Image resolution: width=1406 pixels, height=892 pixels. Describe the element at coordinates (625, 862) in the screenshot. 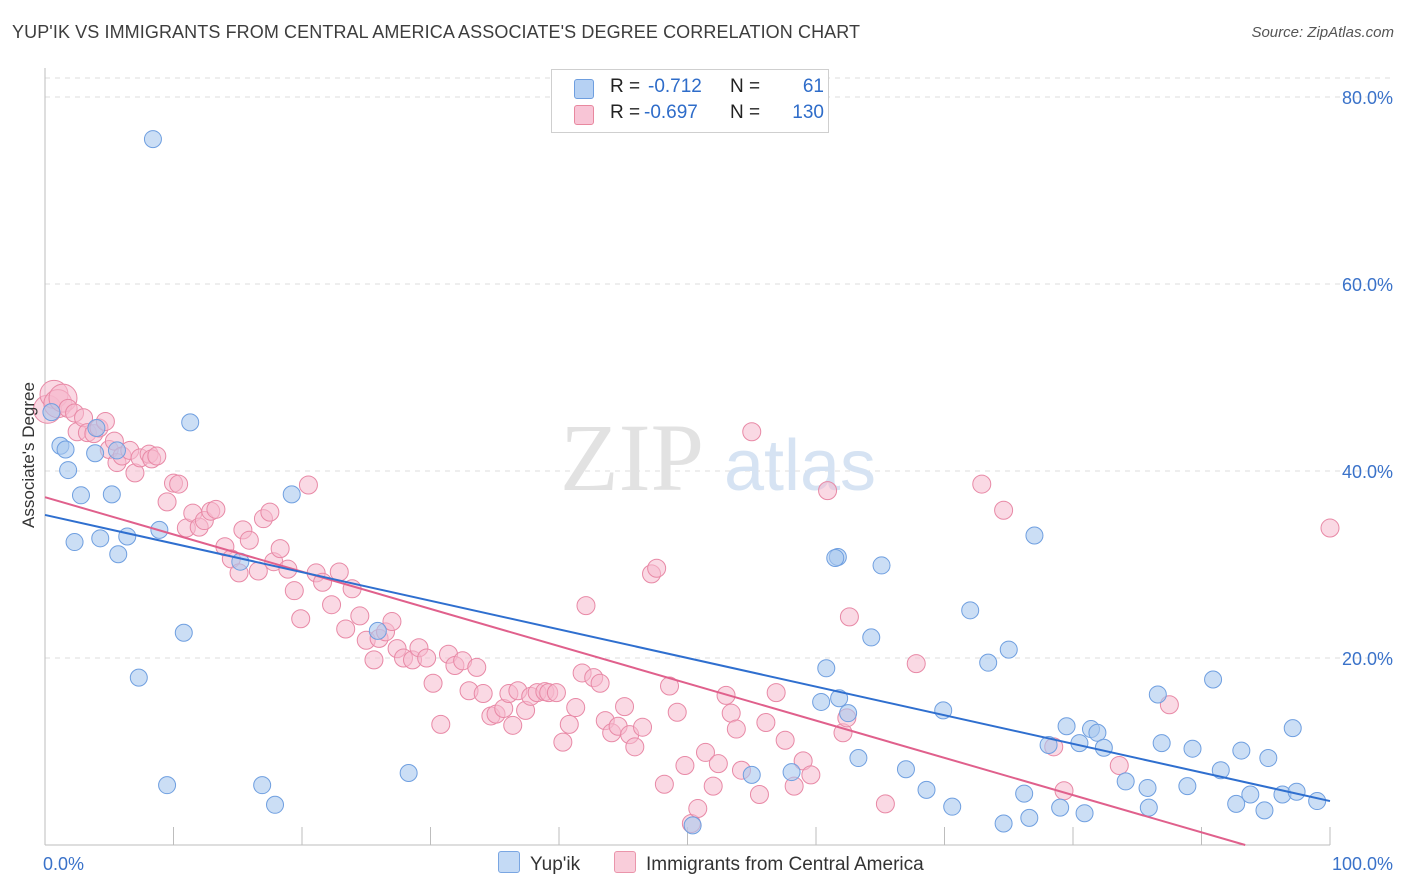

I see `legend-swatch-immigrants` at that location.